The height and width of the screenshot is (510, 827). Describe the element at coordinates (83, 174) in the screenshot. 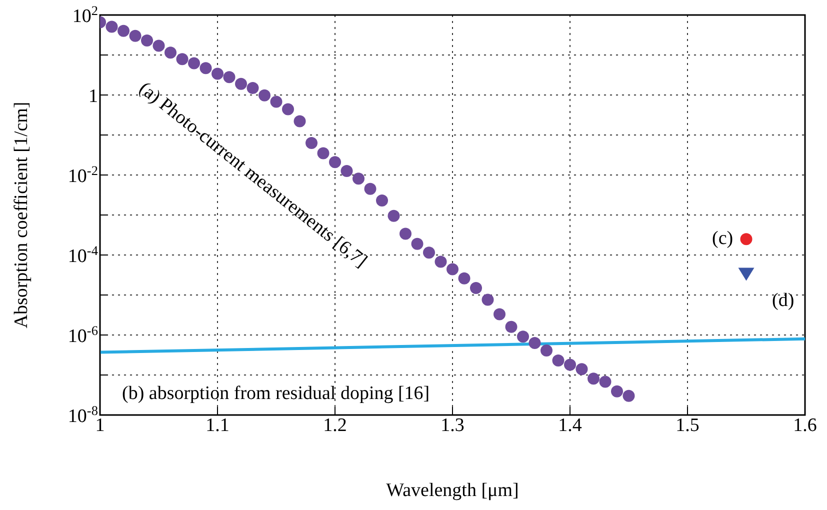

I see `y-tick-label: 10$^{-2}$` at that location.